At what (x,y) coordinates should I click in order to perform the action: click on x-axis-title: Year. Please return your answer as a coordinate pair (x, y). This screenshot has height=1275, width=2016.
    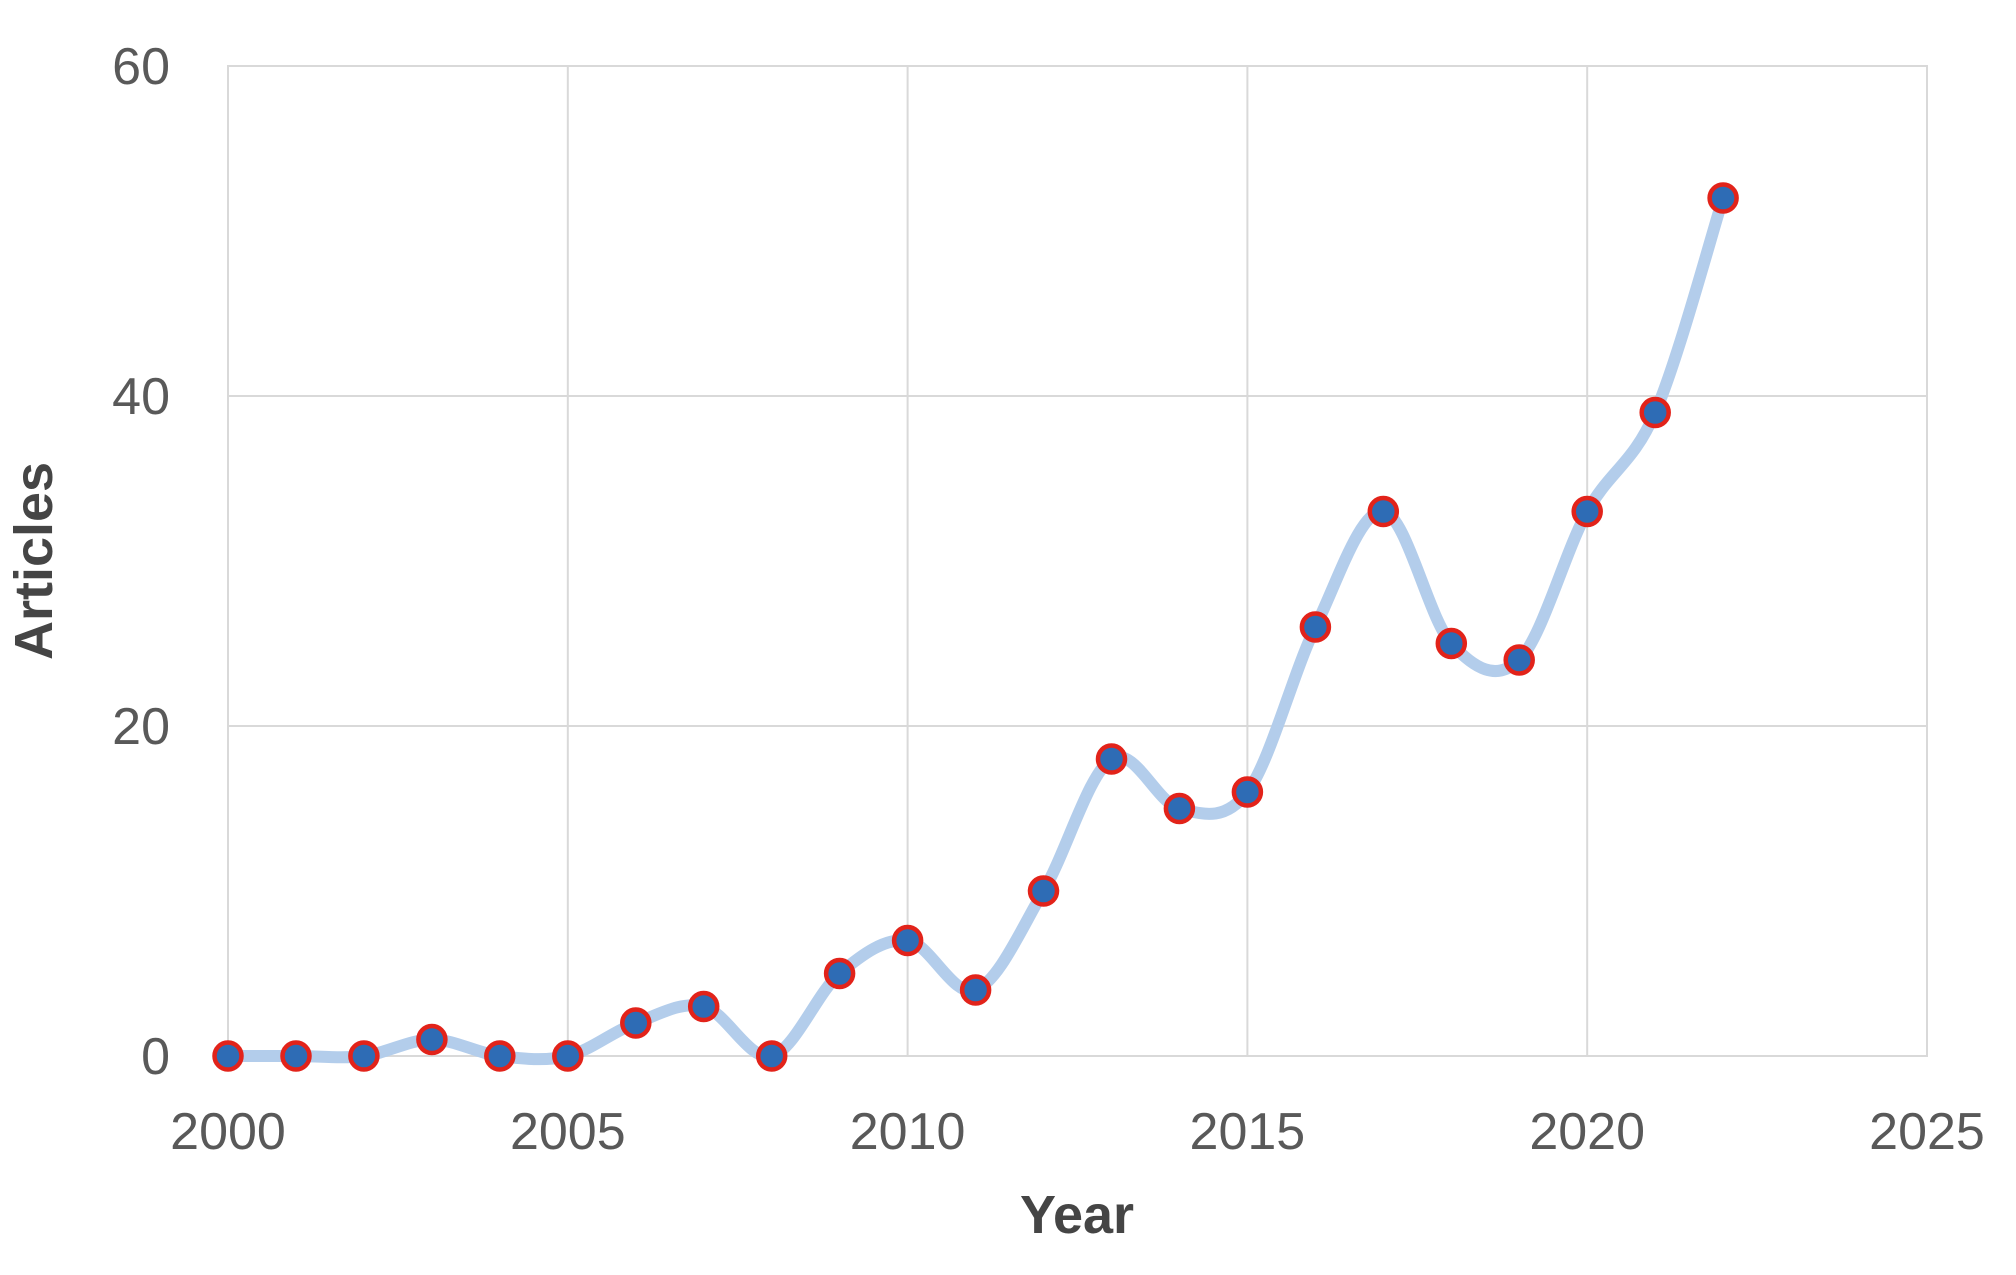
    Looking at the image, I should click on (1077, 1215).